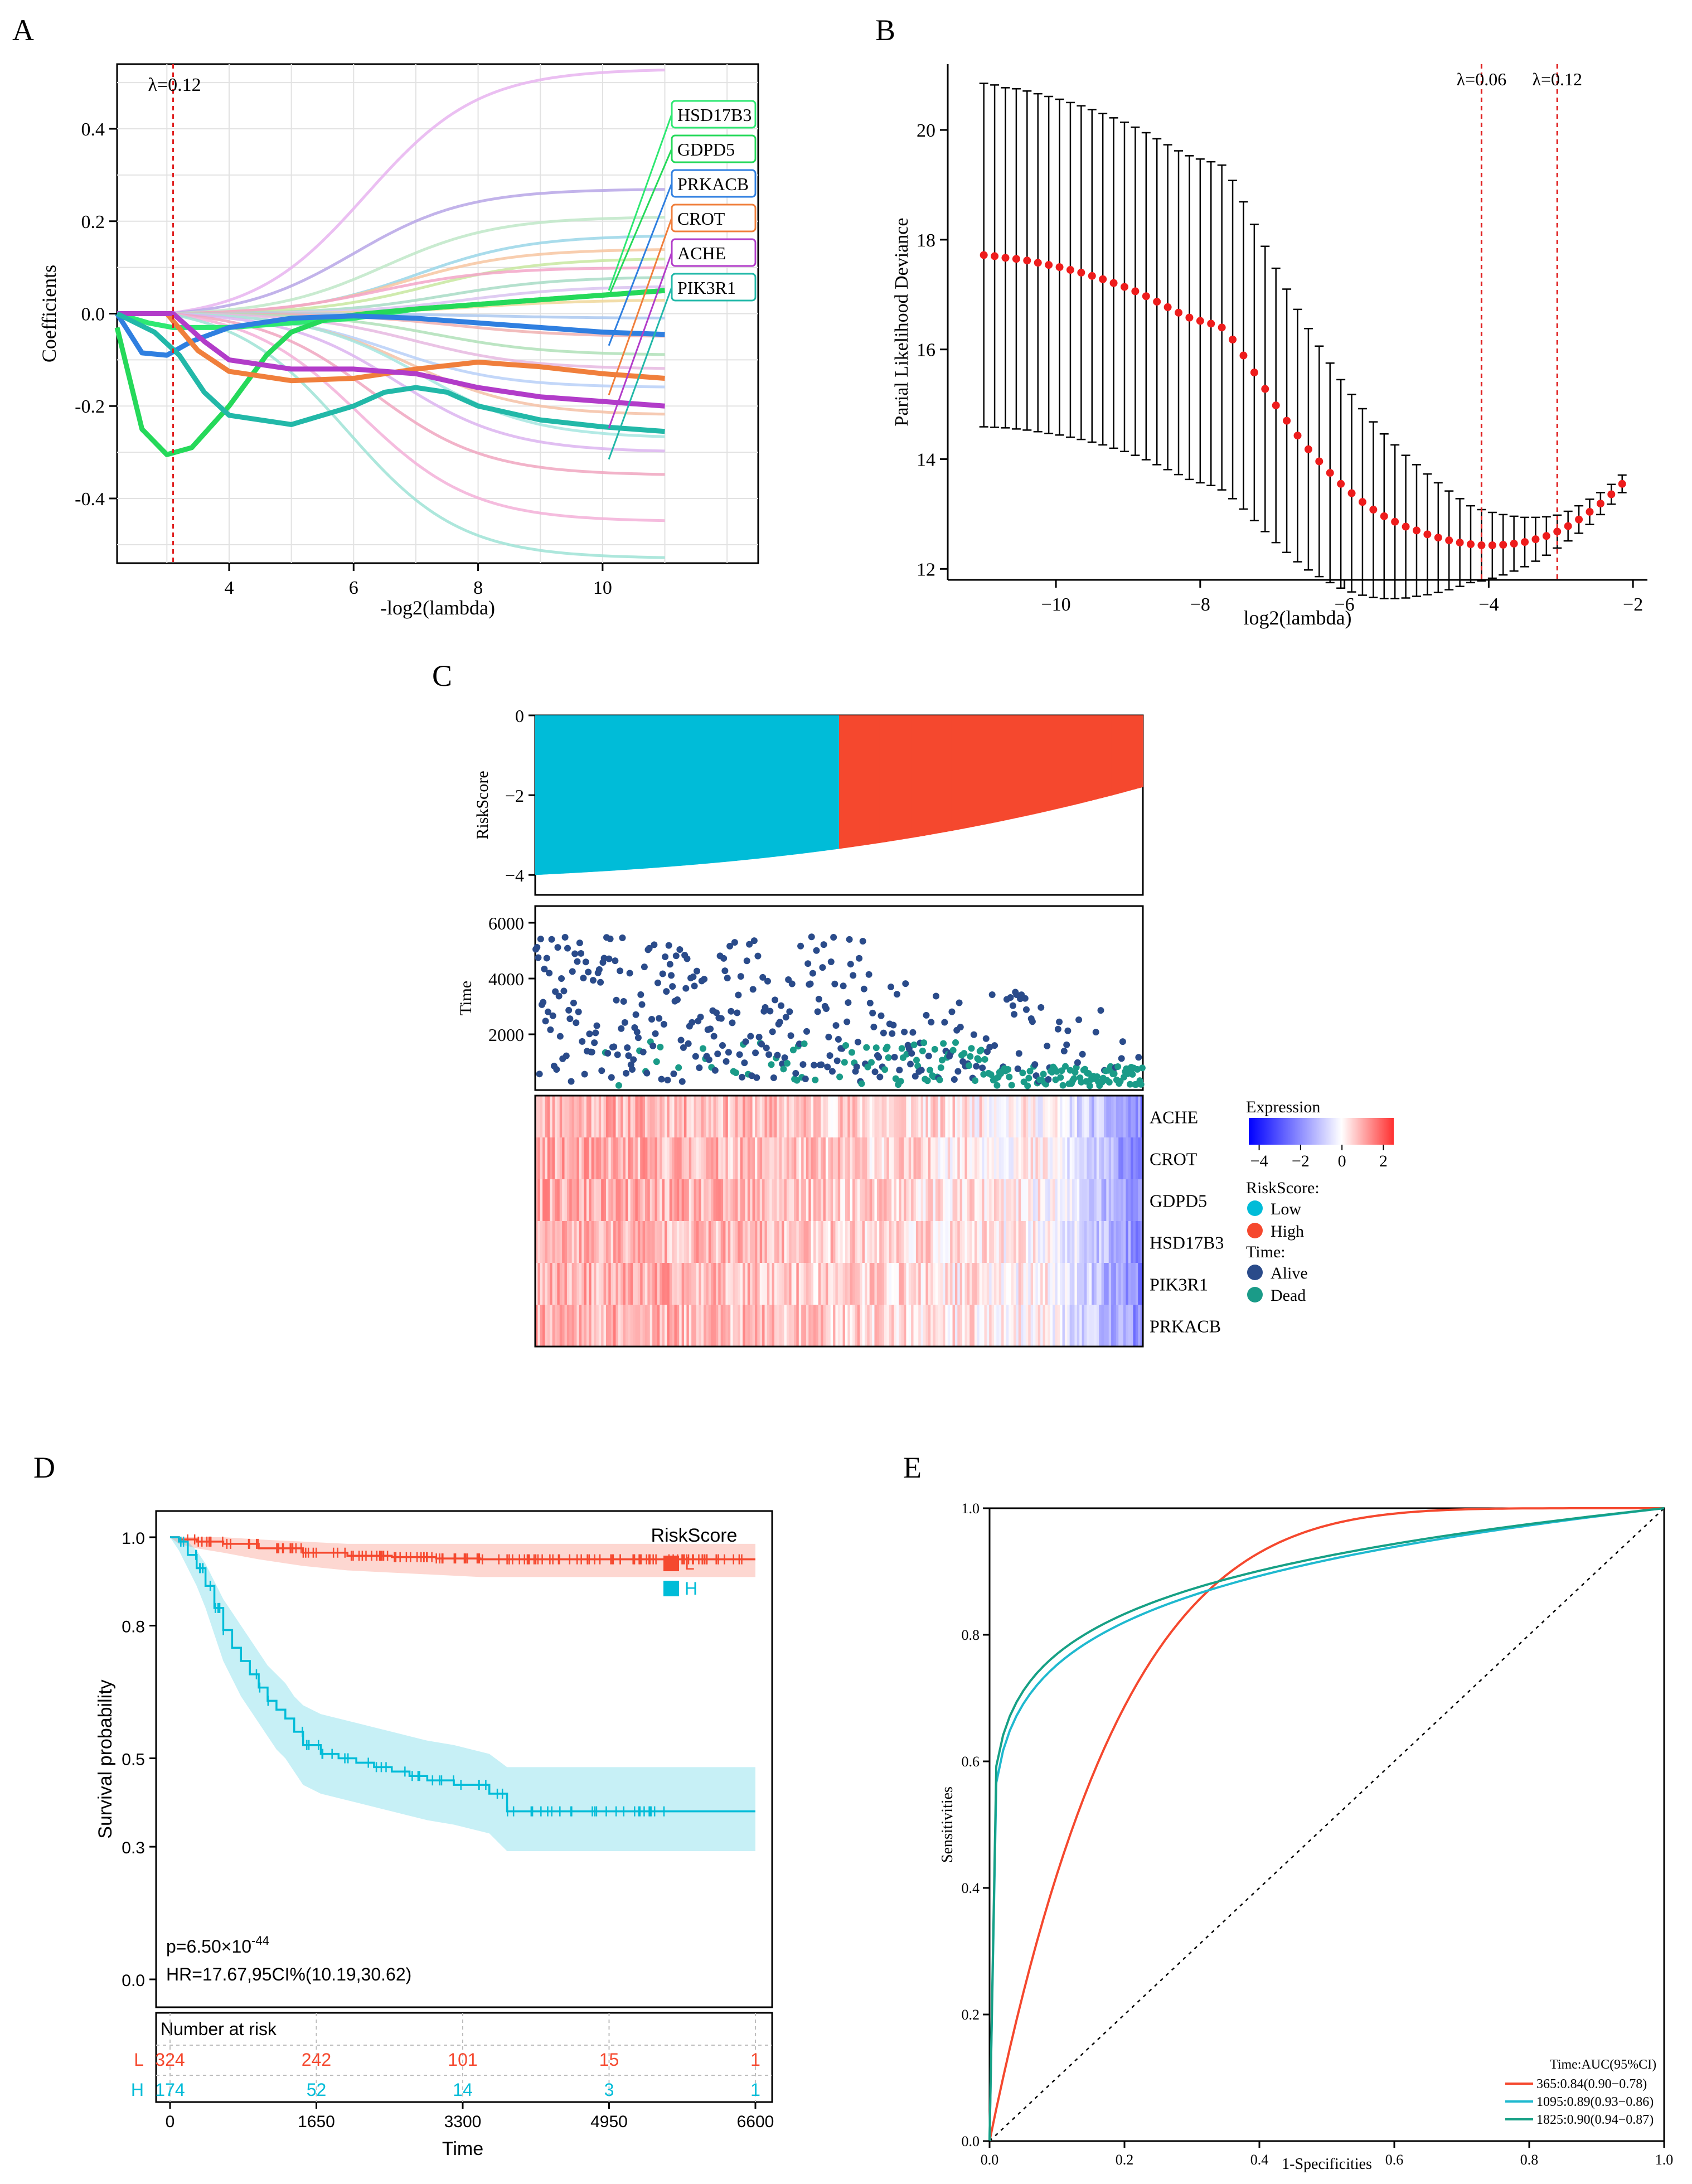  Describe the element at coordinates (93, 129) in the screenshot. I see `y-tick-label: 0.4` at that location.